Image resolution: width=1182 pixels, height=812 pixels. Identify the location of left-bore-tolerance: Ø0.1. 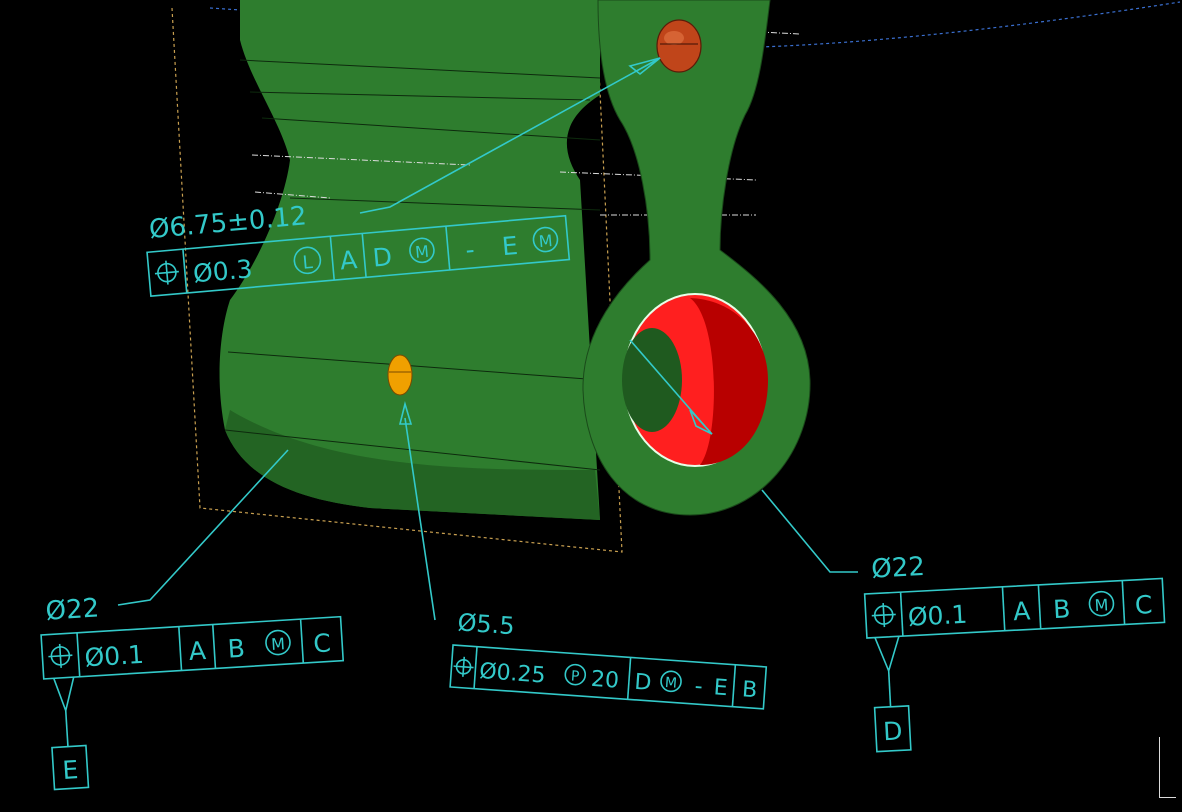
(114, 656).